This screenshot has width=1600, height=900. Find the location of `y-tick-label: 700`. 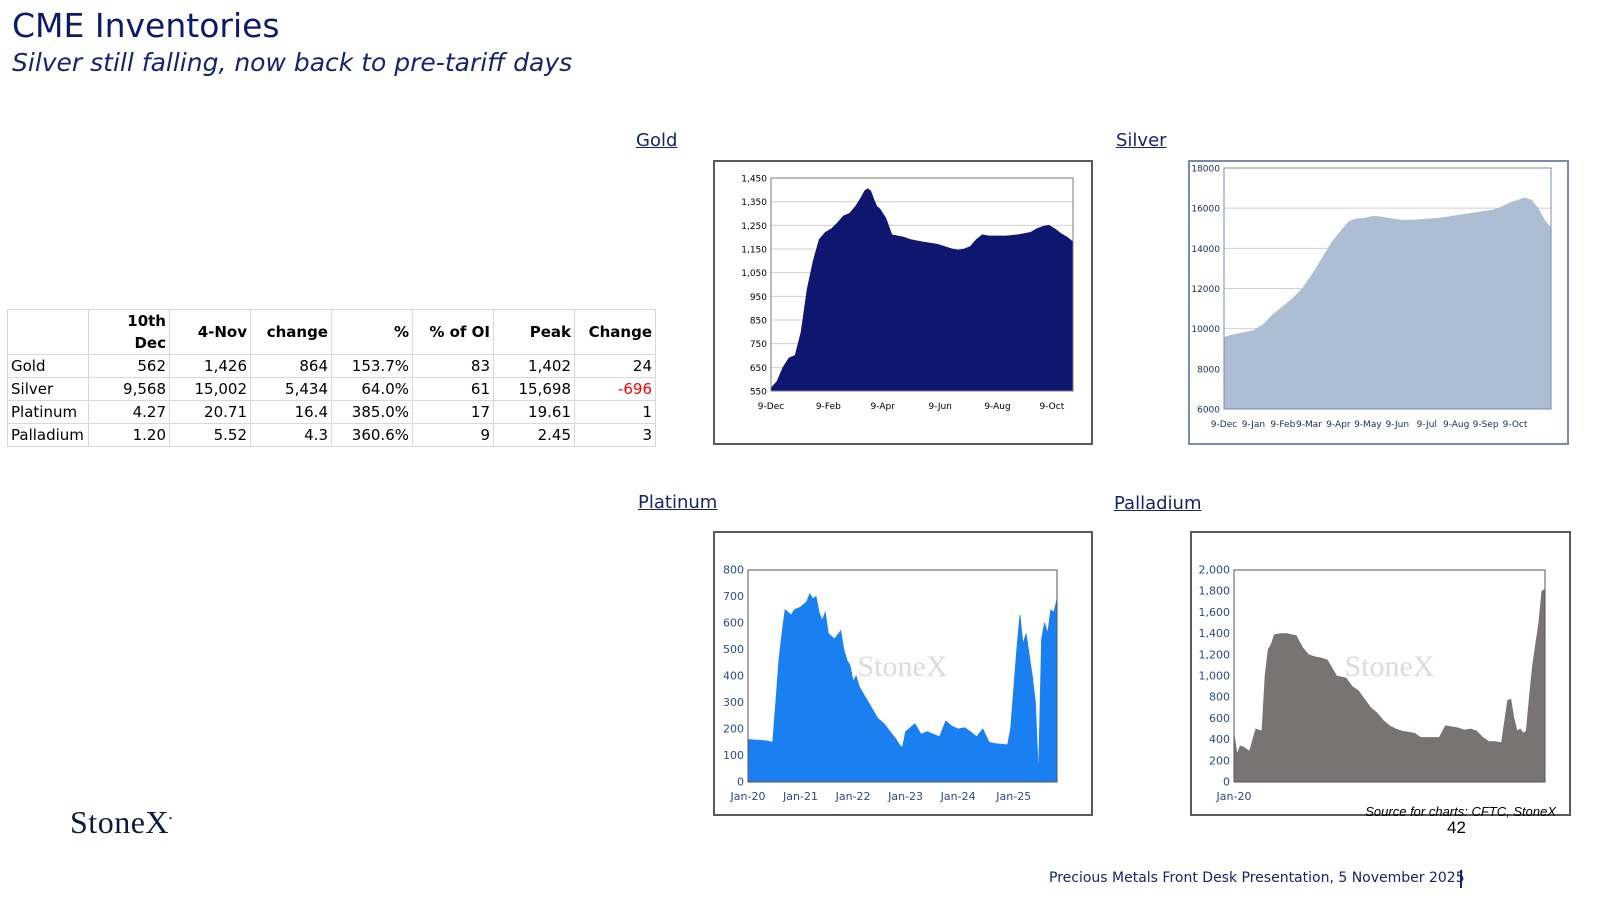

y-tick-label: 700 is located at coordinates (733, 596).